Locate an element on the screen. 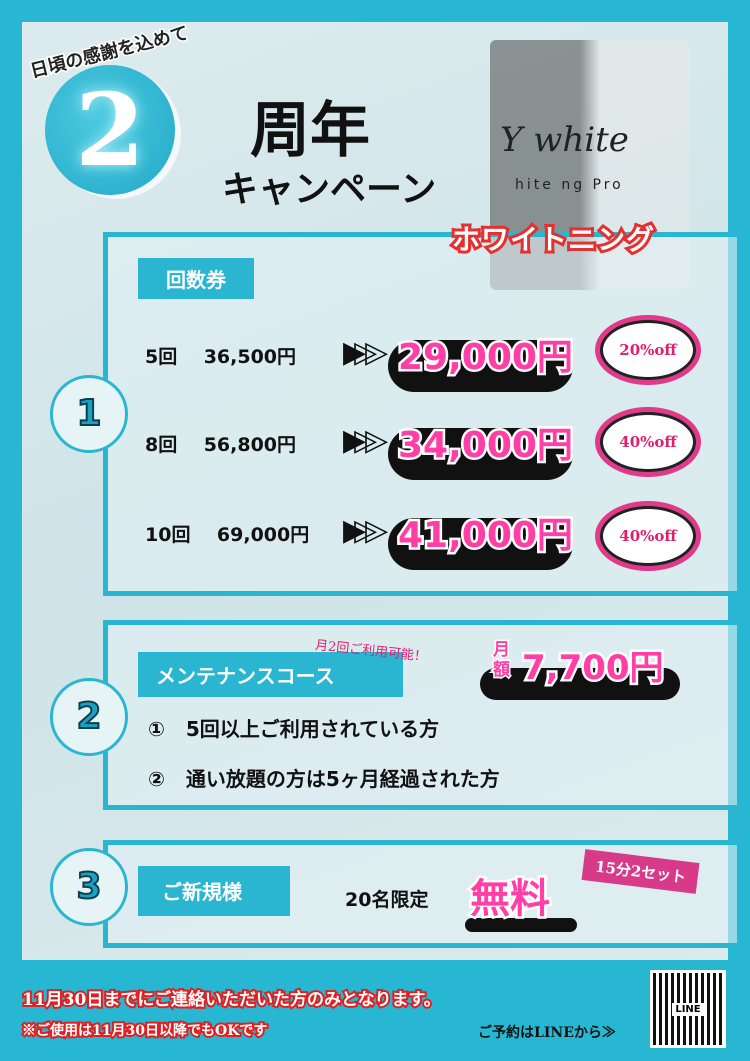 The width and height of the screenshot is (750, 1061). sale-price: 29,000円 is located at coordinates (486, 358).